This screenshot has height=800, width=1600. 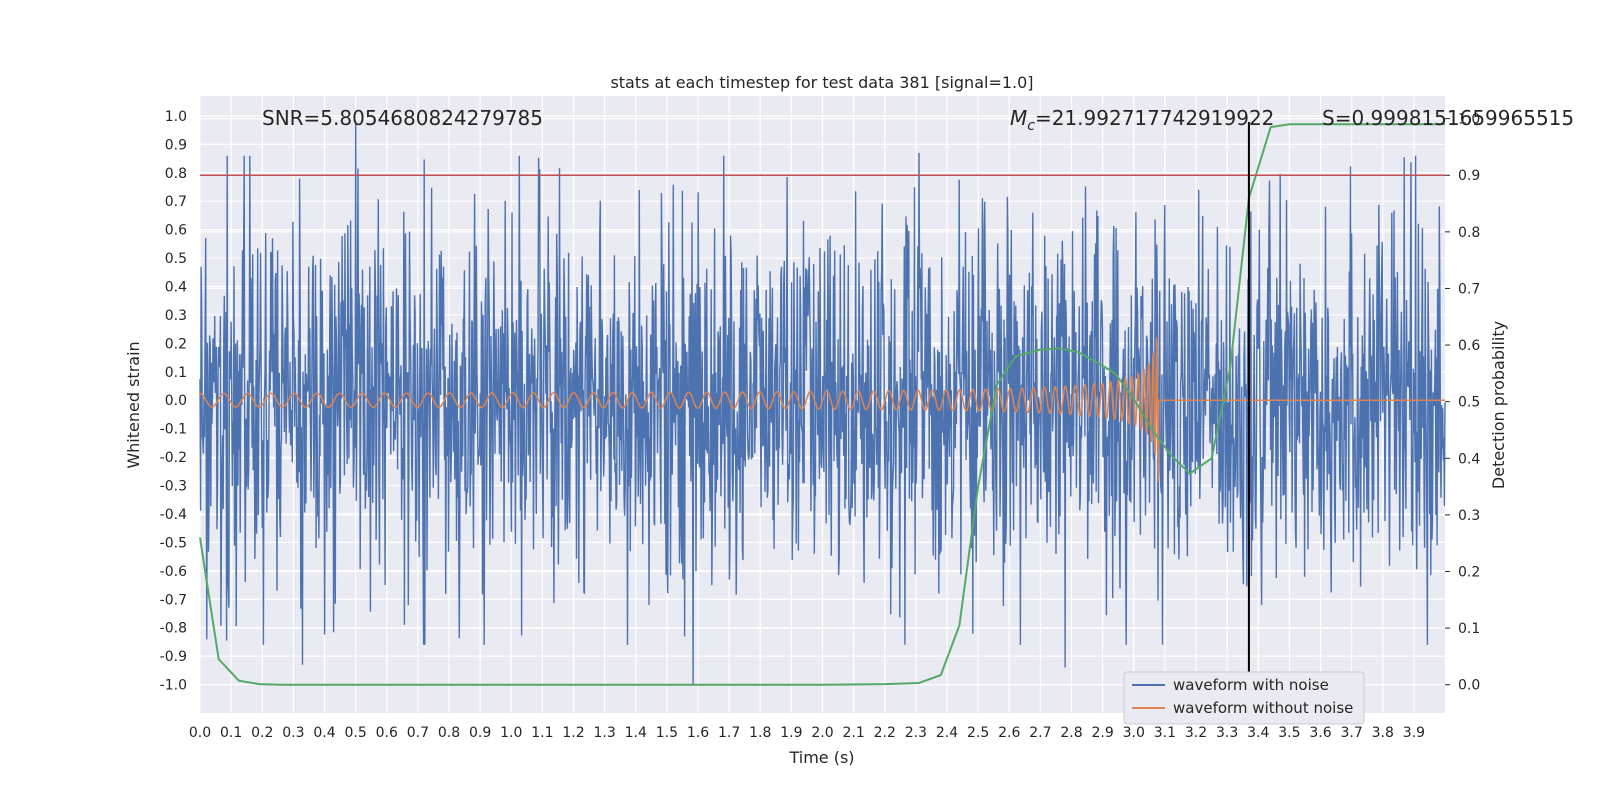 I want to click on x-tick-label: 0.9, so click(x=480, y=733).